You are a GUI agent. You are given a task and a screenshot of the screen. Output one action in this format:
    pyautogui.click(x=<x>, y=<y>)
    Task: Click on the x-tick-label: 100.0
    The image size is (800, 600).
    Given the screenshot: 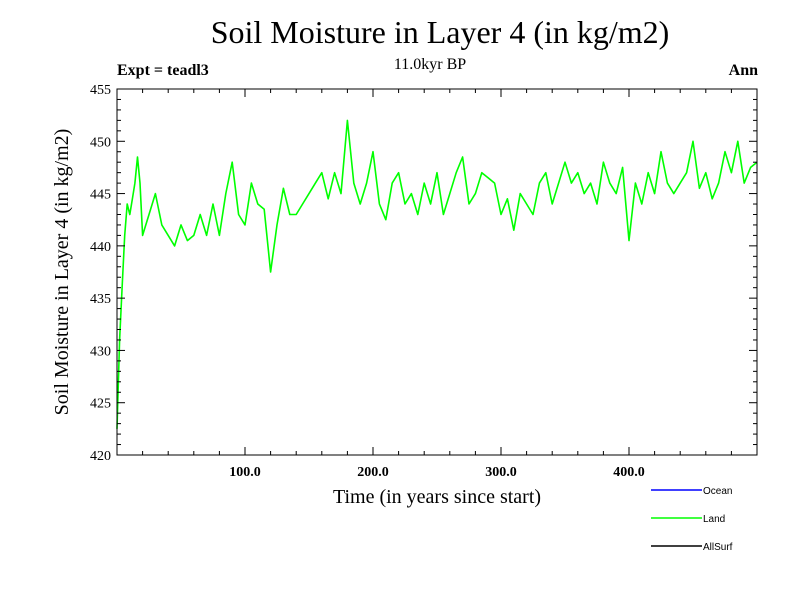 What is the action you would take?
    pyautogui.click(x=245, y=472)
    